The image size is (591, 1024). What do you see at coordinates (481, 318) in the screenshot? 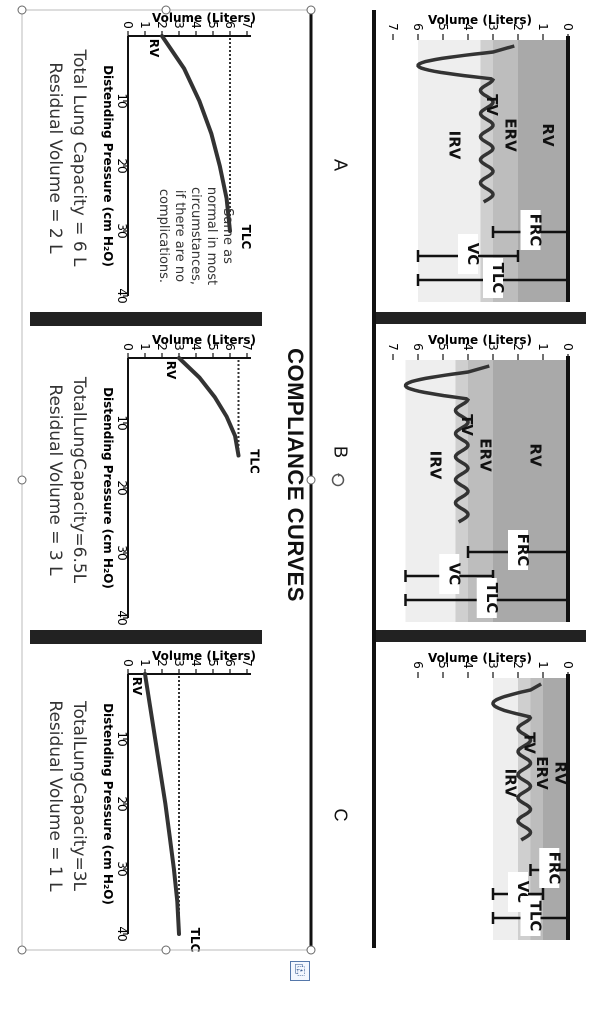
I see `separator-bar-top-right` at bounding box center [481, 318].